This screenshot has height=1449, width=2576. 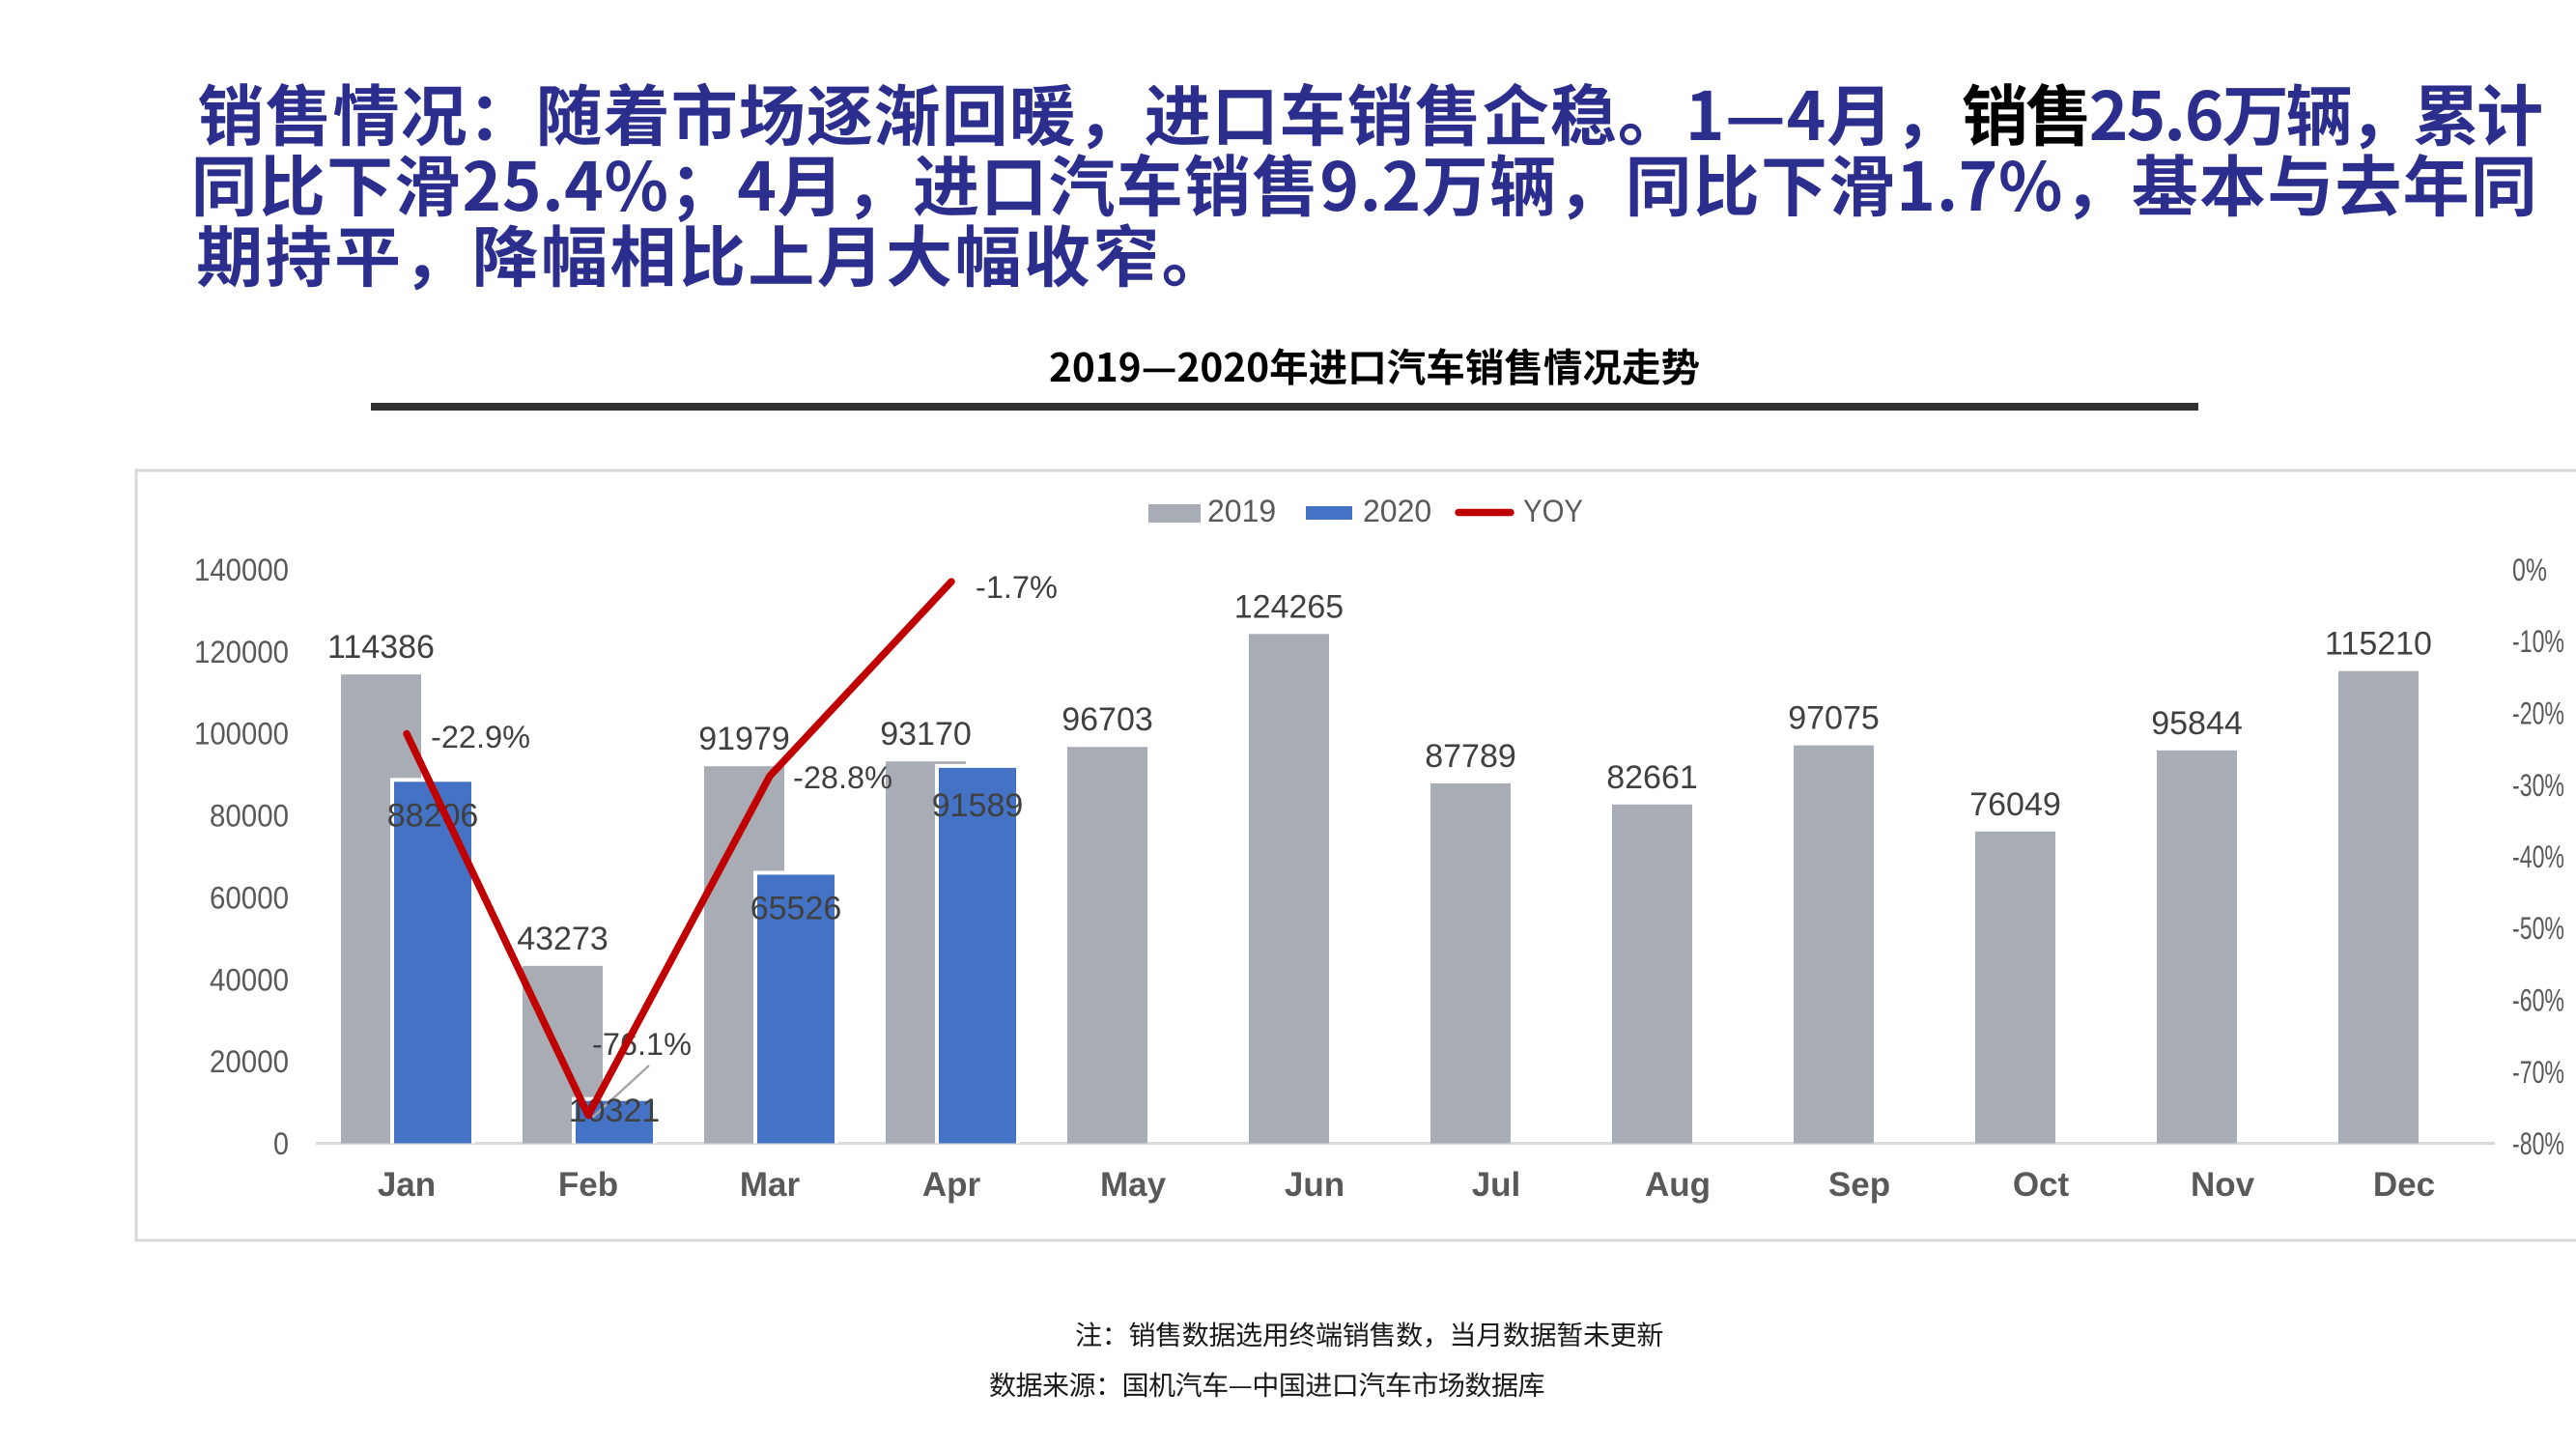 What do you see at coordinates (1652, 777) in the screenshot?
I see `svg-text: 82661` at bounding box center [1652, 777].